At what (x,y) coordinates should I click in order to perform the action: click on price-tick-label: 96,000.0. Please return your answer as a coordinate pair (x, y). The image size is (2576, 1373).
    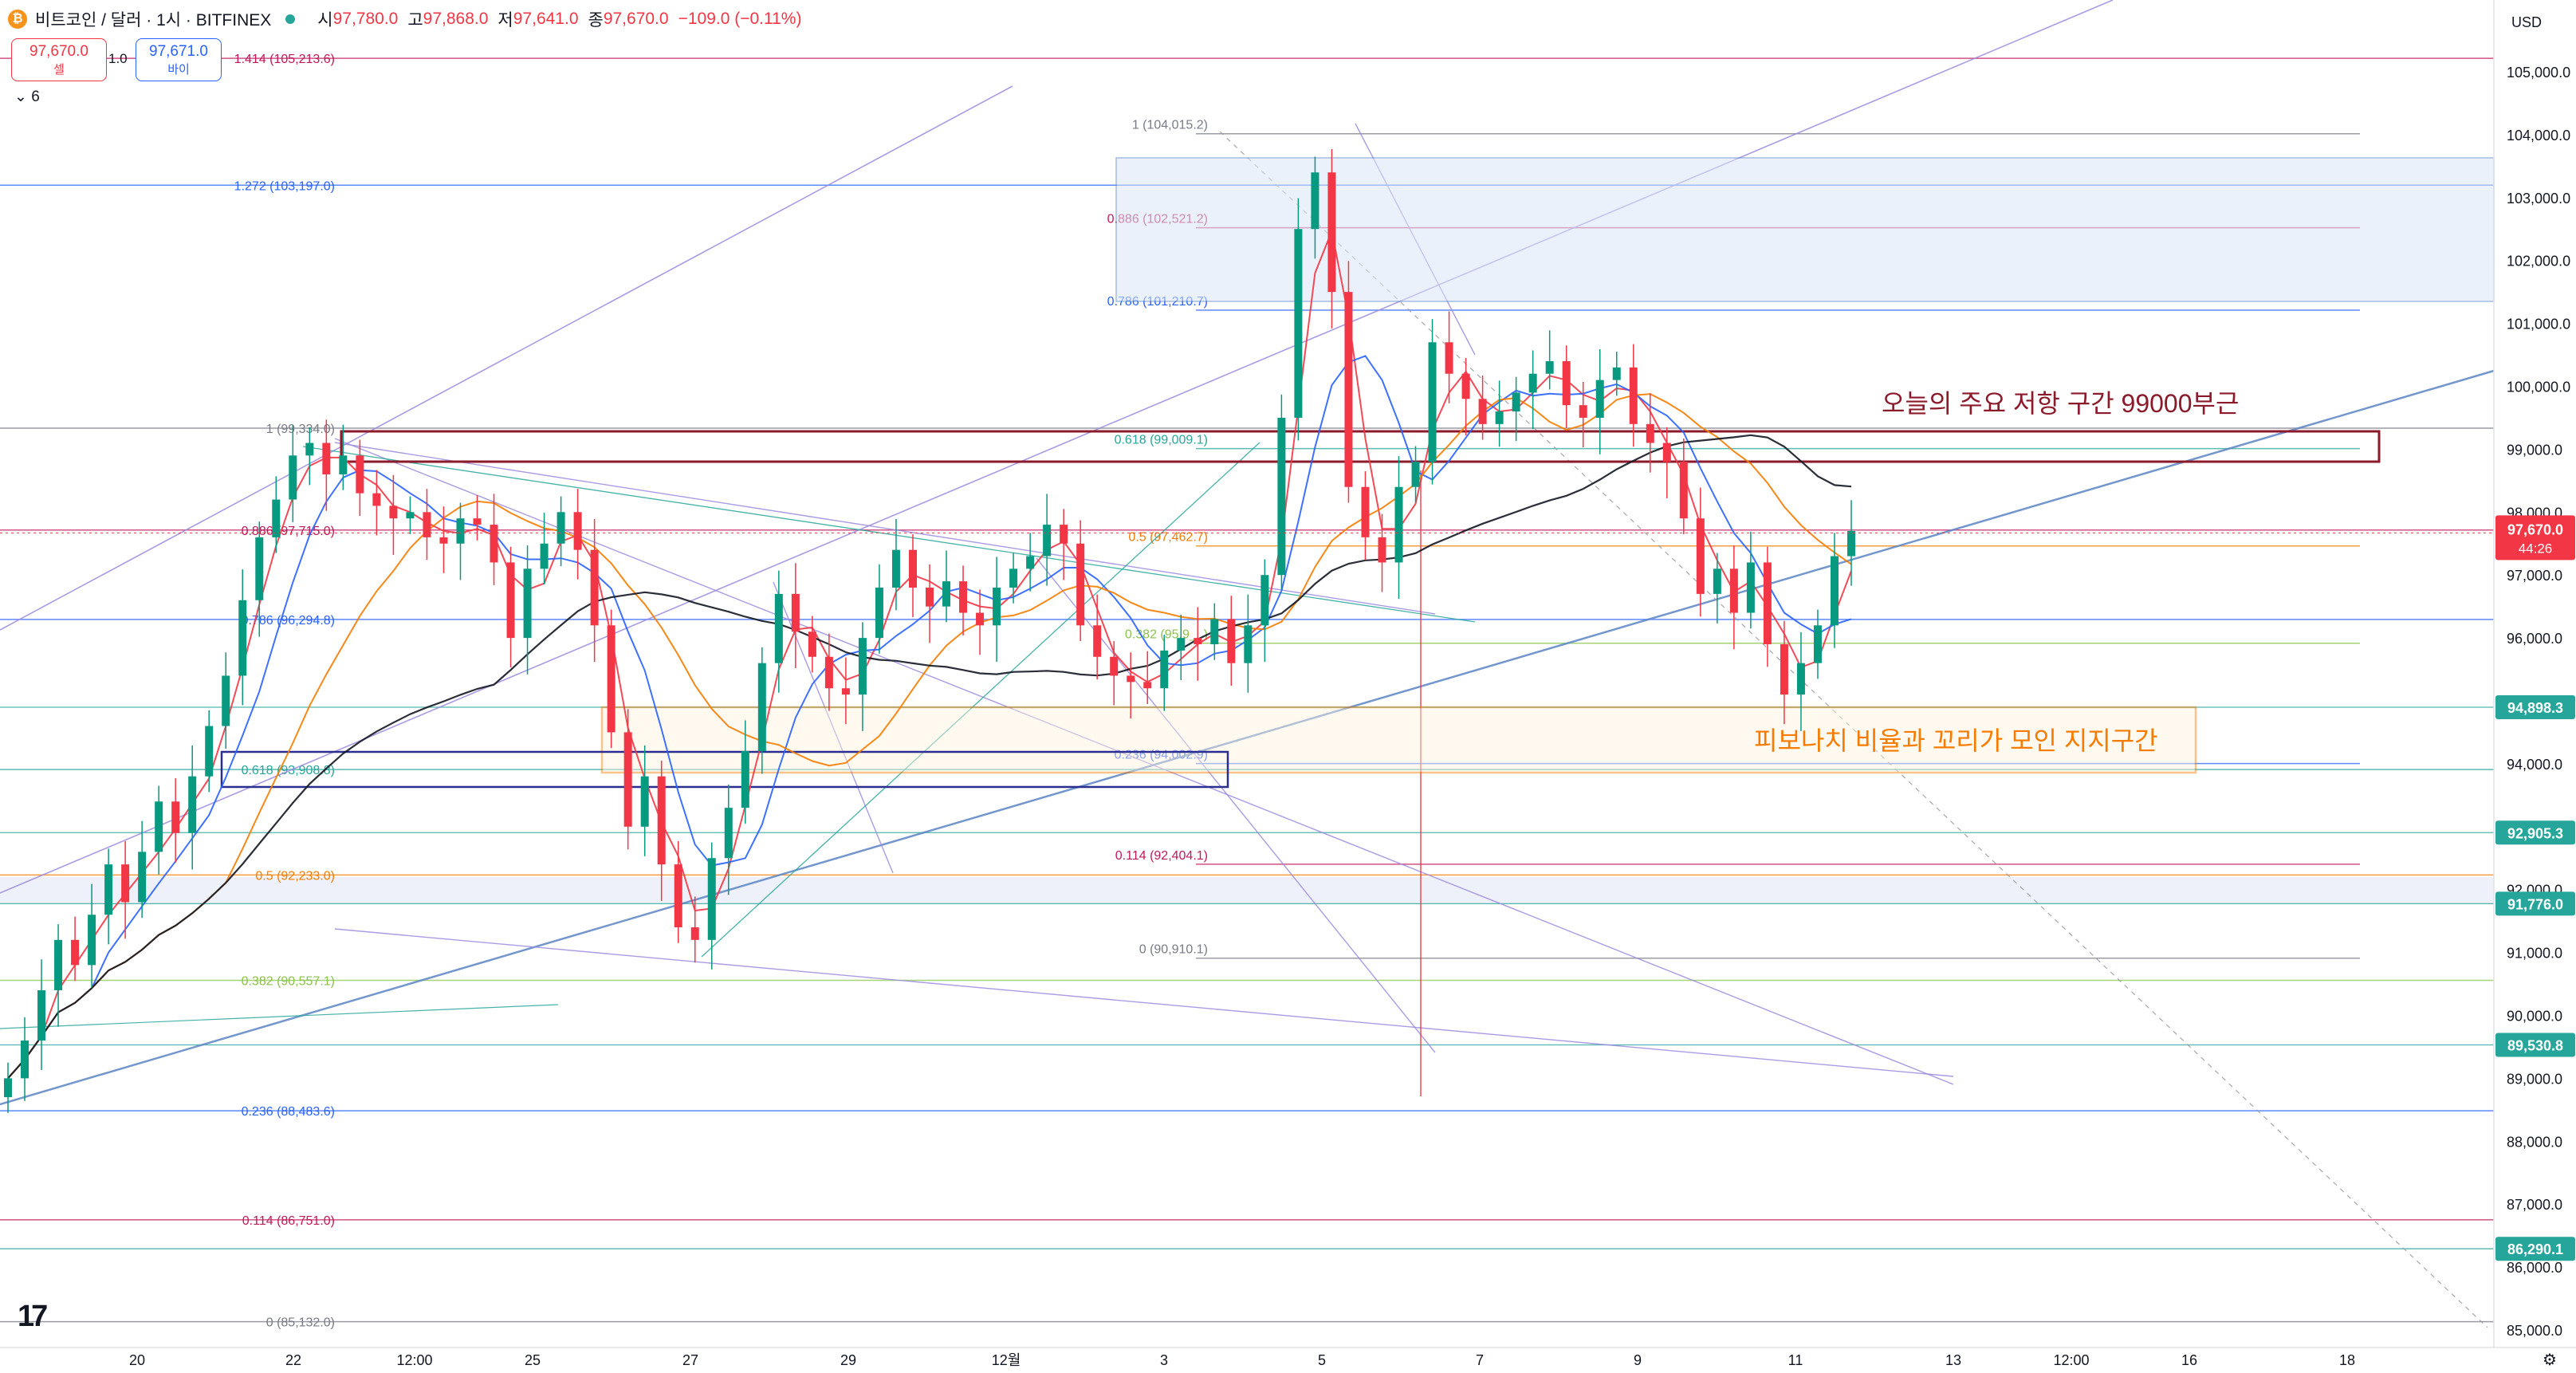
    Looking at the image, I should click on (2535, 639).